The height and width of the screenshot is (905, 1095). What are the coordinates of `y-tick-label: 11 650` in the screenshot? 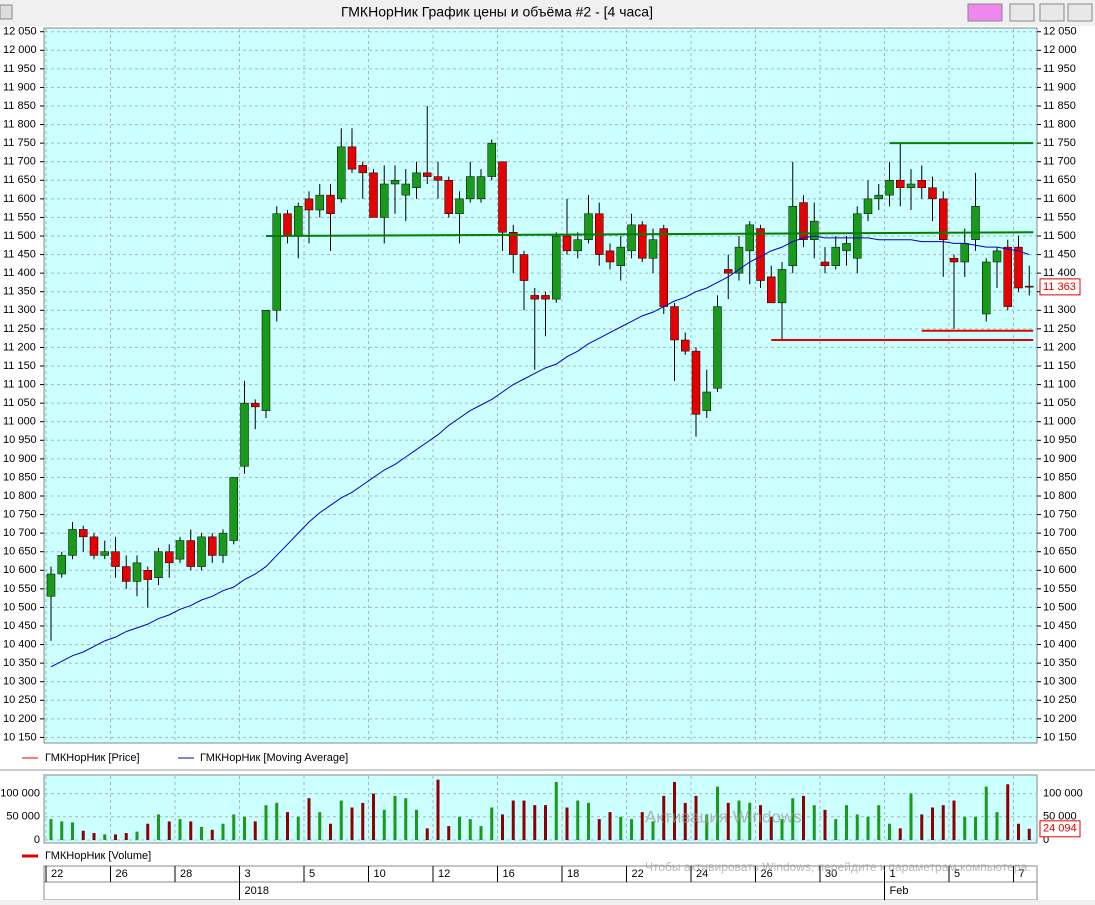 It's located at (19, 180).